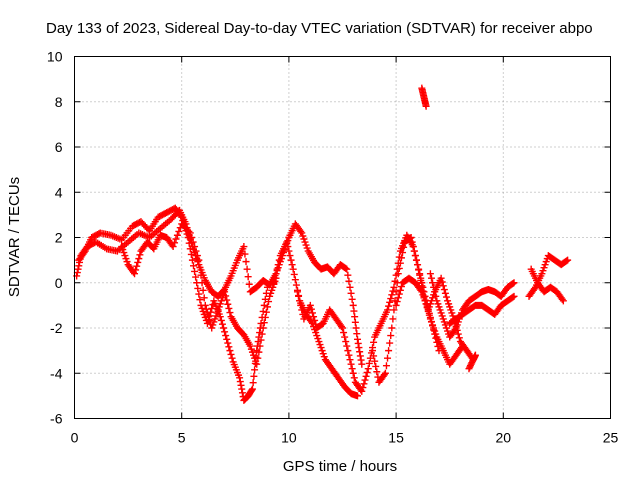  Describe the element at coordinates (59, 283) in the screenshot. I see `y-tick-label: 0` at that location.